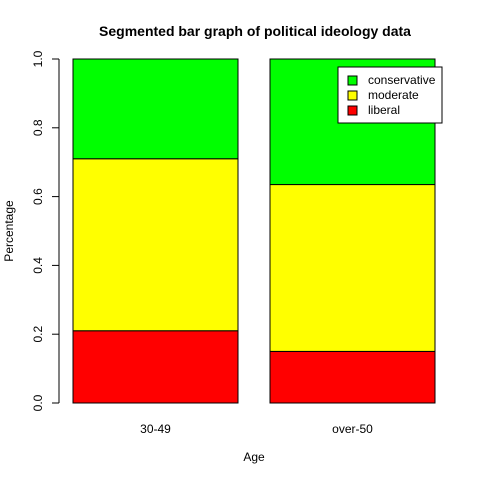 Image resolution: width=480 pixels, height=480 pixels. Describe the element at coordinates (393, 95) in the screenshot. I see `legend-label-moderate: moderate` at that location.